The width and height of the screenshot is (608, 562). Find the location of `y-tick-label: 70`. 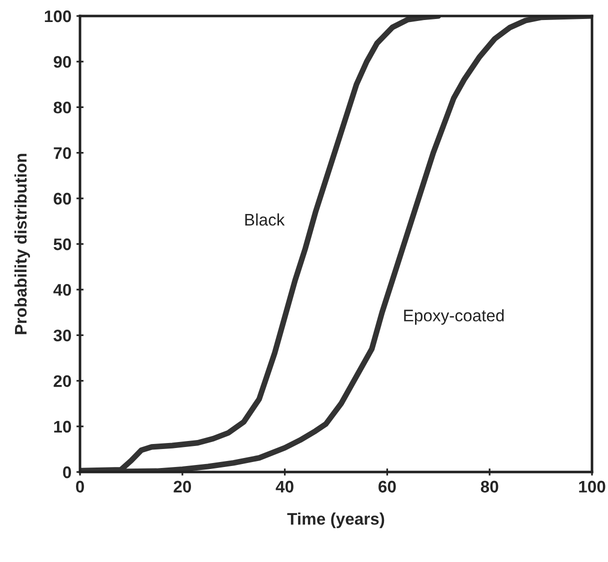

y-tick-label: 70 is located at coordinates (62, 153).